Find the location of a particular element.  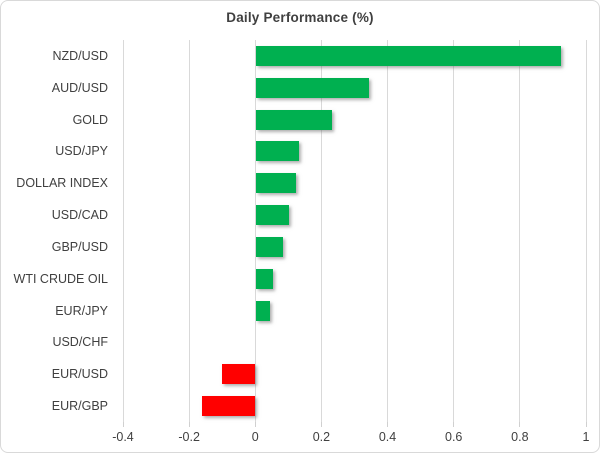

x-axis-tick-label: 1 is located at coordinates (586, 437).